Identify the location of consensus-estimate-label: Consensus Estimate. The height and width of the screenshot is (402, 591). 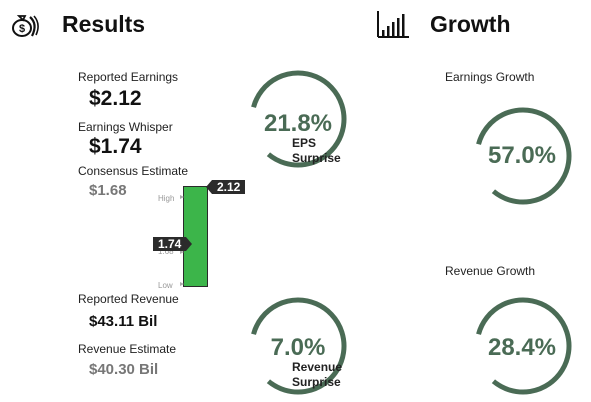
(133, 171).